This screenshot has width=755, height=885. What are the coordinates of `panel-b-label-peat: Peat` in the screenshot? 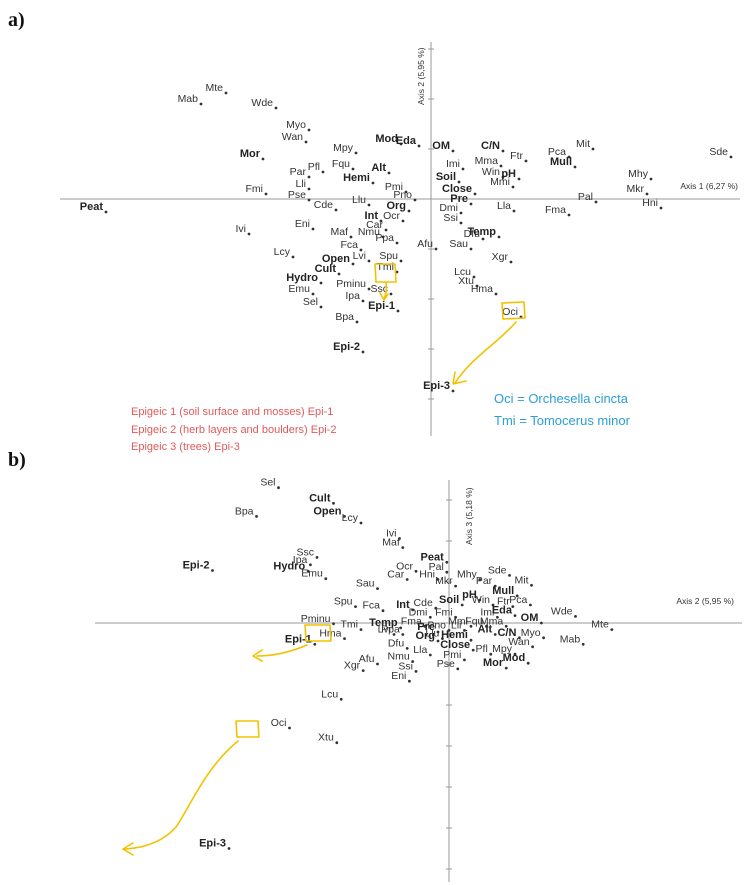 It's located at (433, 557).